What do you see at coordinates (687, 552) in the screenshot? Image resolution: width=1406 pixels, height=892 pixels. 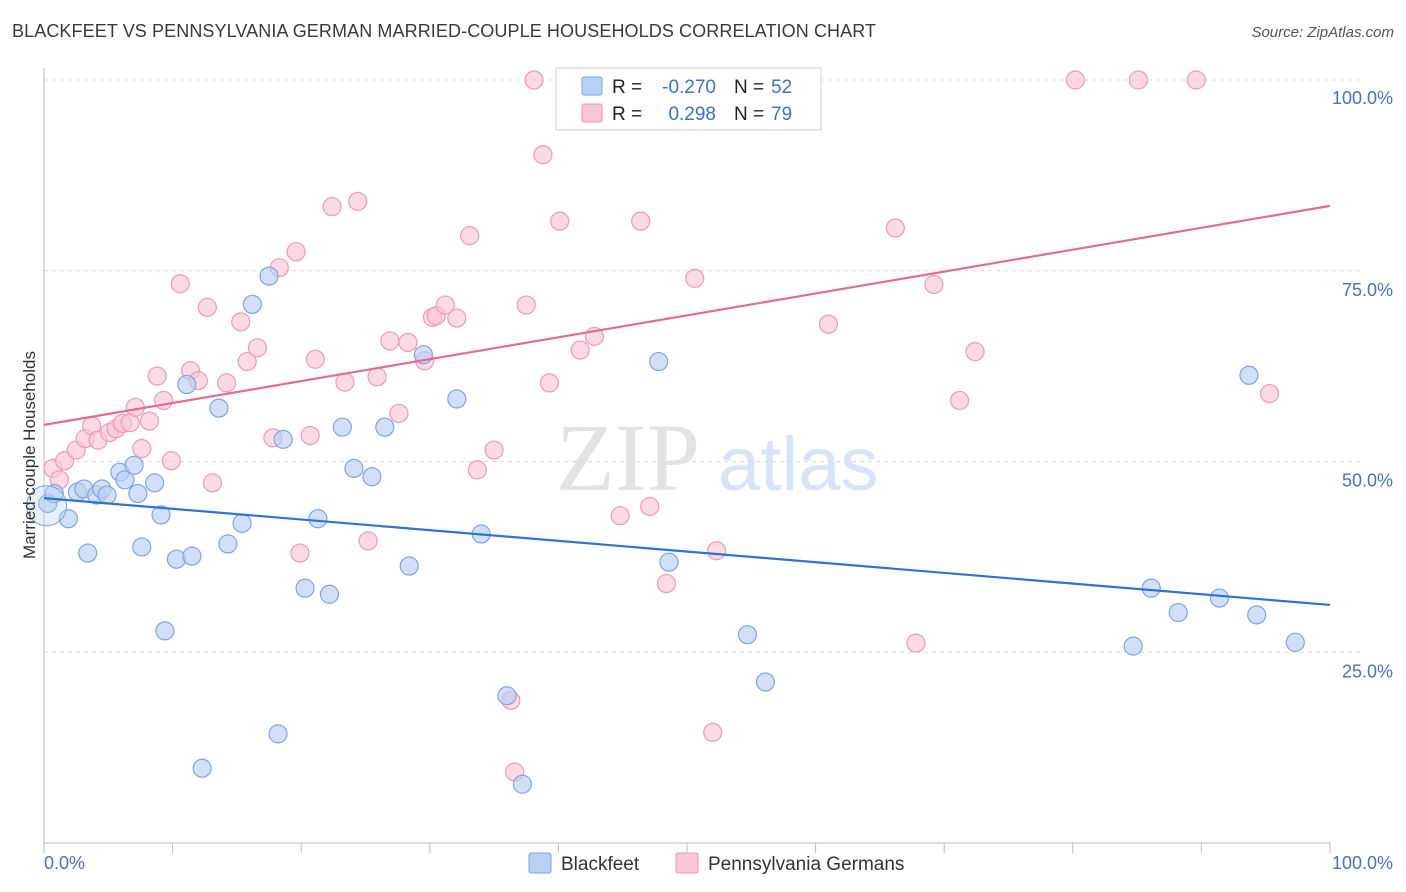 I see `trend-line-blackfeet` at bounding box center [687, 552].